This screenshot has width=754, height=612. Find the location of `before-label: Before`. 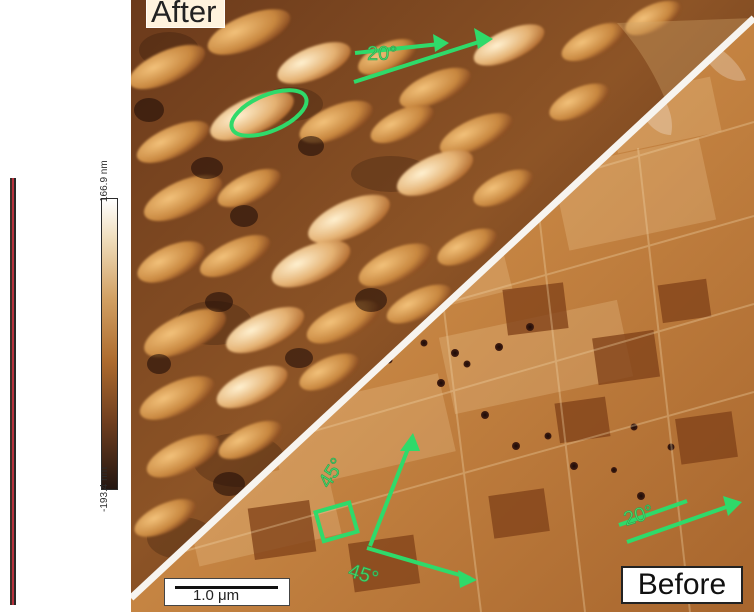

before-label: Before is located at coordinates (682, 585).